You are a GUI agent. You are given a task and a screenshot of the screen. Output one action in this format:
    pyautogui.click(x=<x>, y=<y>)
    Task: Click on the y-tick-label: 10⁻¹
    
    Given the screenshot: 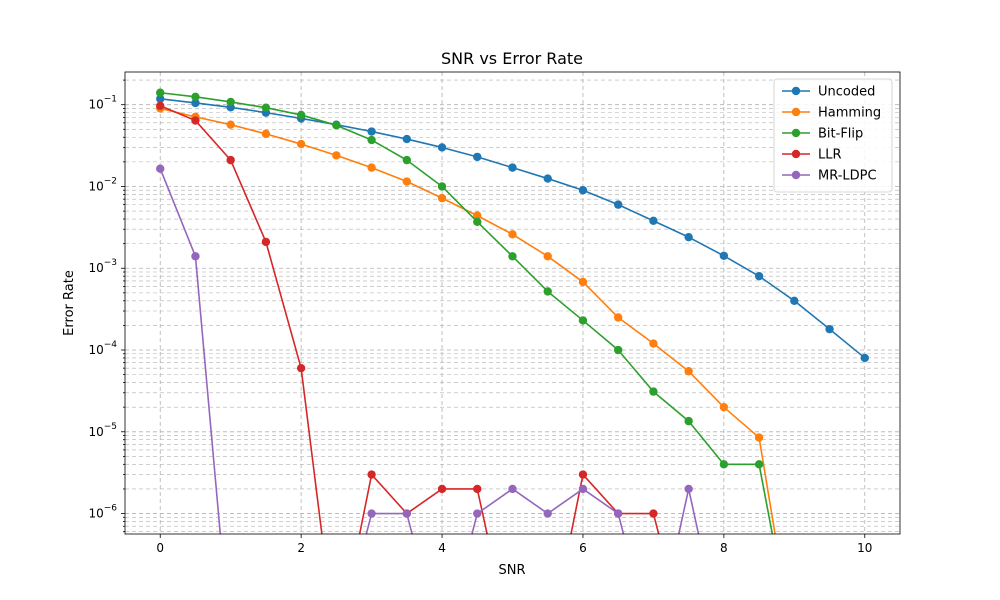 What is the action you would take?
    pyautogui.click(x=102, y=103)
    